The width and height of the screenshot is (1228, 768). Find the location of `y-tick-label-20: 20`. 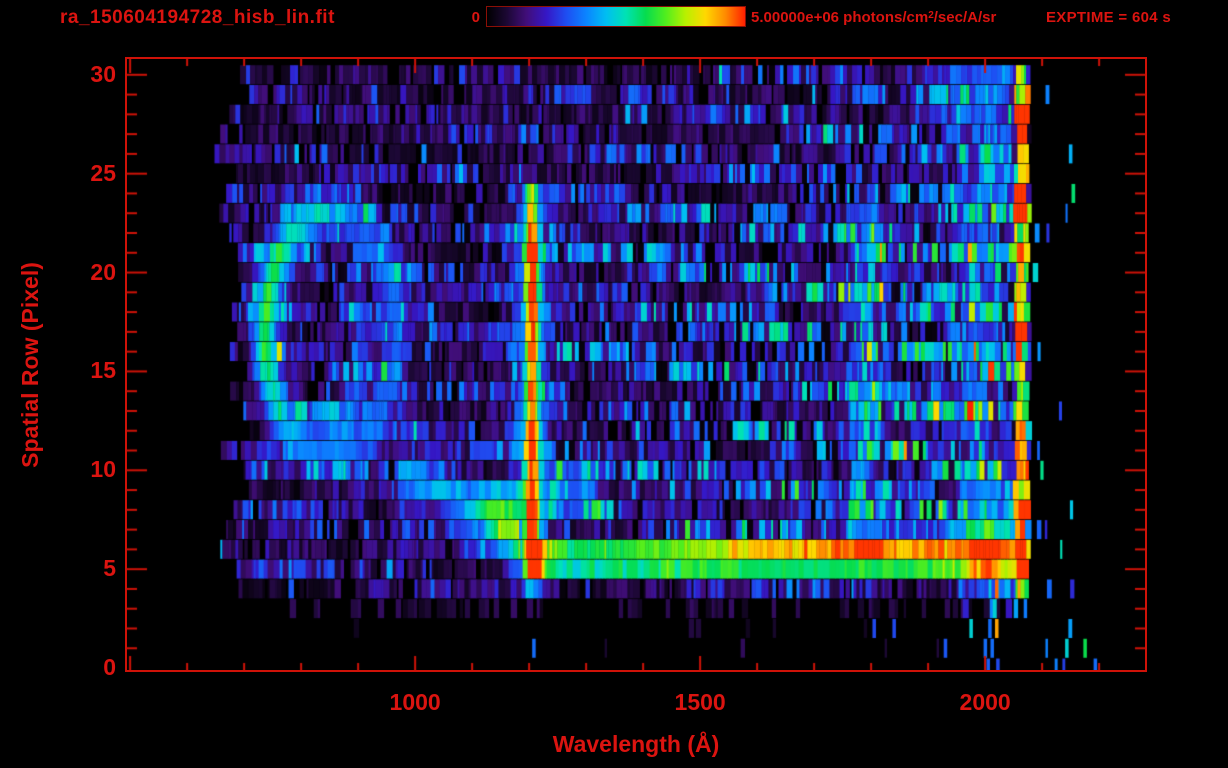

y-tick-label-20: 20 is located at coordinates (103, 271).